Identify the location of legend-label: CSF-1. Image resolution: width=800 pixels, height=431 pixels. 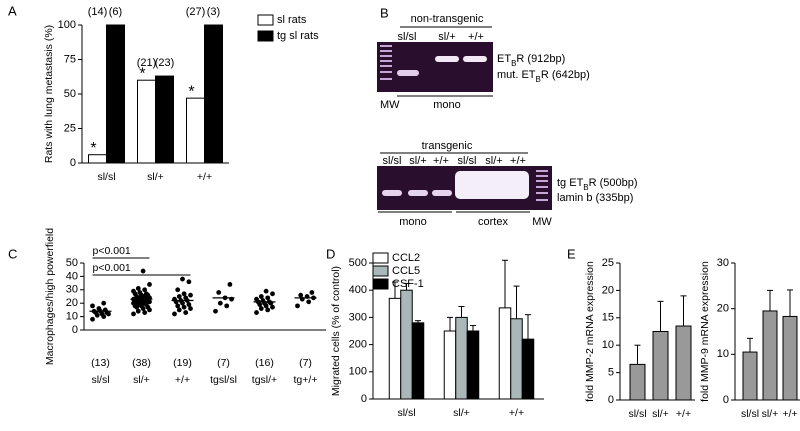
(408, 284).